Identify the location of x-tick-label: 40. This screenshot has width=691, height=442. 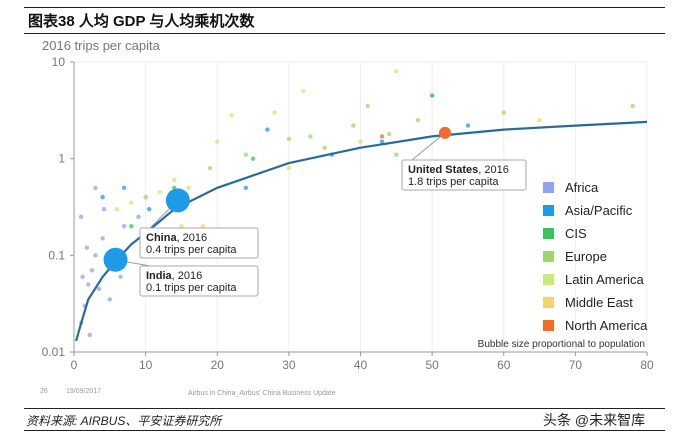
(361, 365).